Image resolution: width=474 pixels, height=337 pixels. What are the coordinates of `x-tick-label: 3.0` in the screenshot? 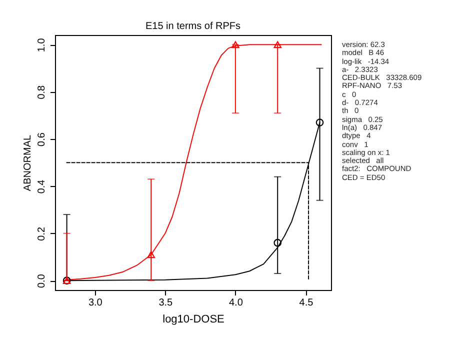 It's located at (95, 303).